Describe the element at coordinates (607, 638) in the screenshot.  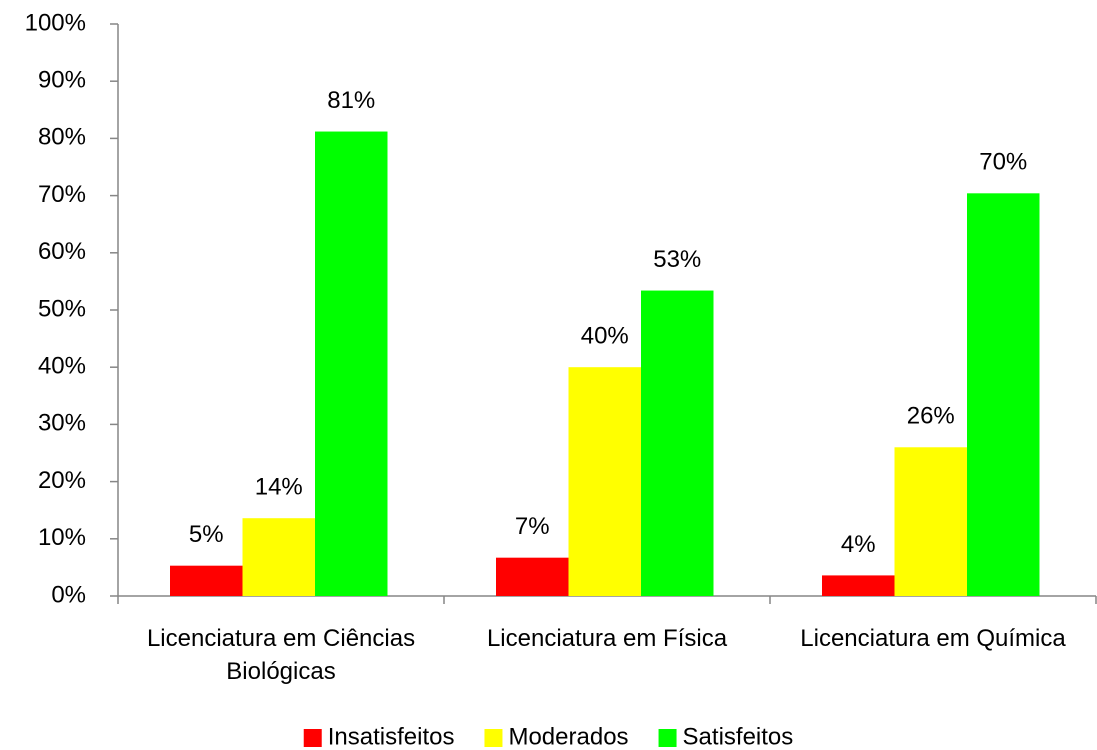
I see `x-tick-label: Licenciatura em Física` at that location.